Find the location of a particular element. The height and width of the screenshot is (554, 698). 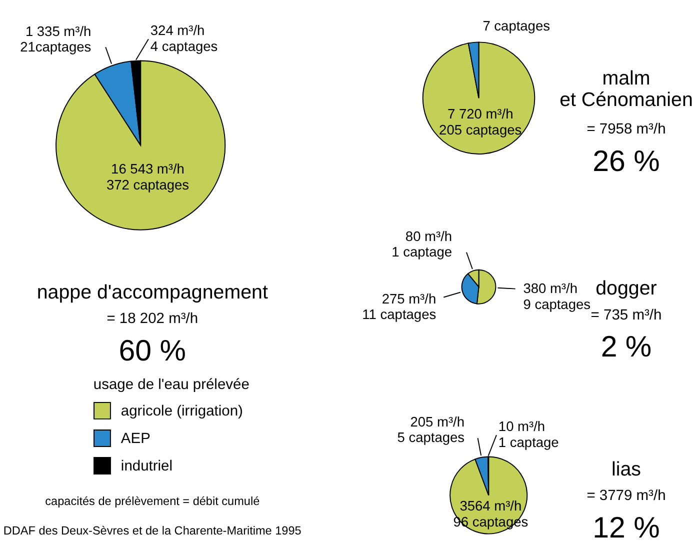

legend-label: agricole (irrigation) is located at coordinates (181, 412).